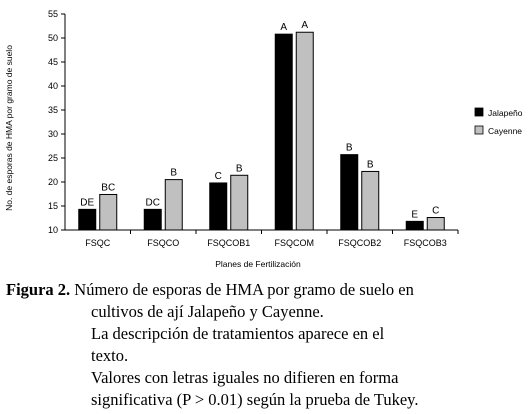 The height and width of the screenshot is (414, 531). What do you see at coordinates (53, 206) in the screenshot?
I see `y-tick-label: 15` at bounding box center [53, 206].